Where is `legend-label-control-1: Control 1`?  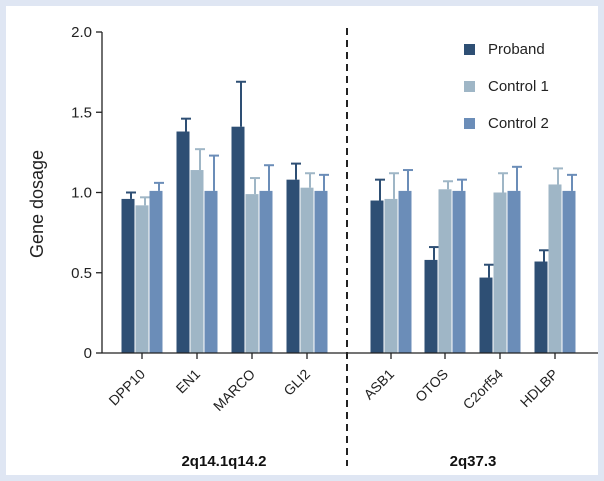
legend-label-control-1: Control 1 is located at coordinates (518, 86).